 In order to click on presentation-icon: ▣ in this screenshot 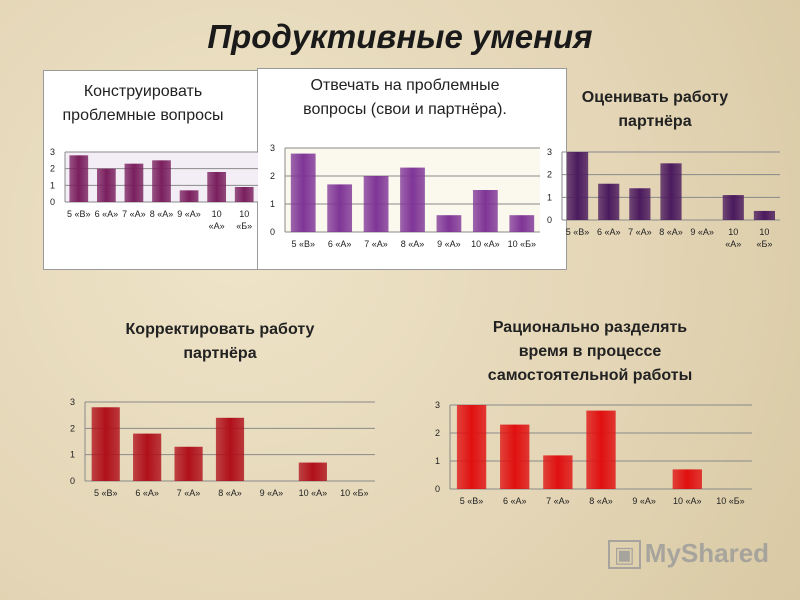, I will do `click(624, 554)`.